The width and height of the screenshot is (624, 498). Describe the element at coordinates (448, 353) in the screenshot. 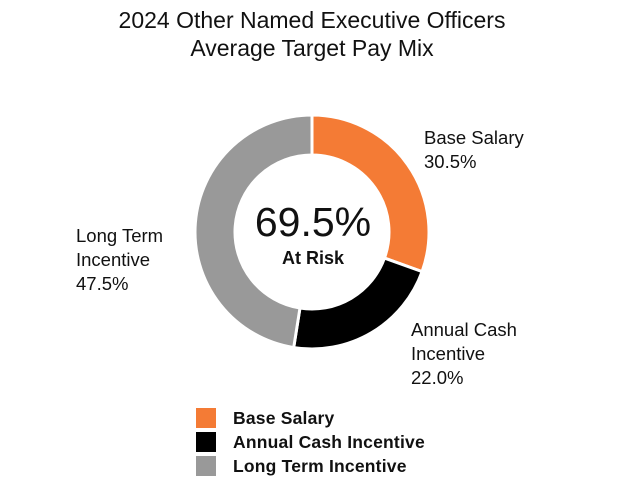

I see `slice-label-annual-cash-incentive-name-2: Incentive` at that location.